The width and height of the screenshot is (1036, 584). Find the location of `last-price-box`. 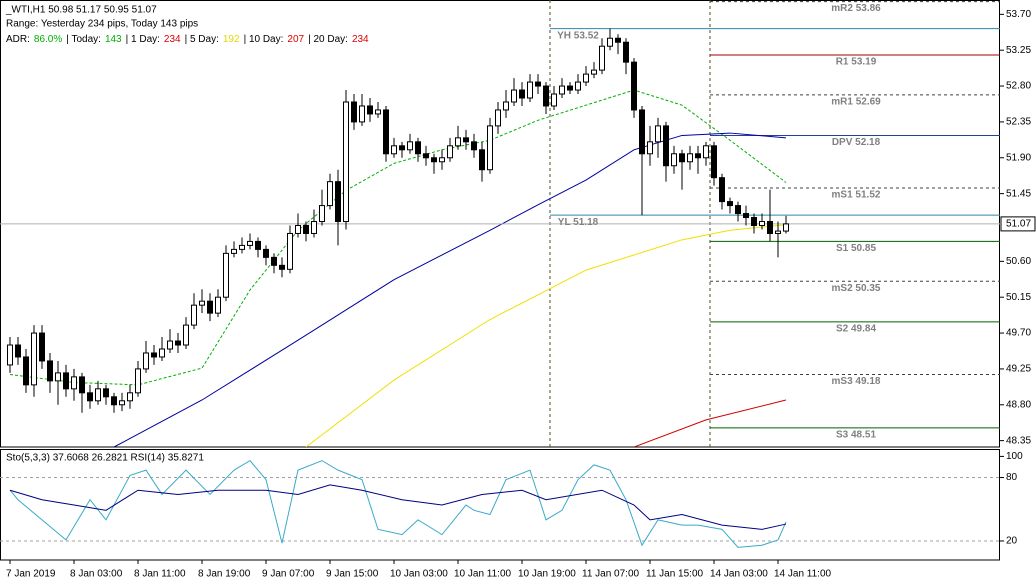

last-price-box is located at coordinates (1018, 224).